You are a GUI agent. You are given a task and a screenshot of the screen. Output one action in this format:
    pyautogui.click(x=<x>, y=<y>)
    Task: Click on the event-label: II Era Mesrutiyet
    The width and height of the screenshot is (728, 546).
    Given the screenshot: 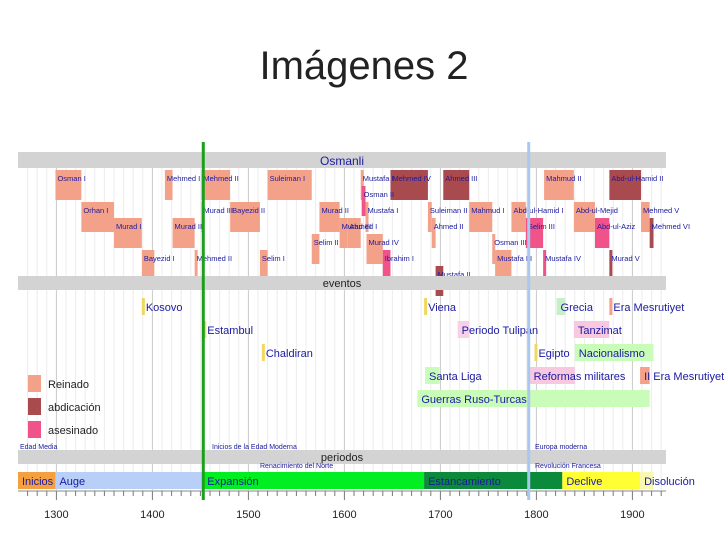 What is the action you would take?
    pyautogui.click(x=684, y=377)
    